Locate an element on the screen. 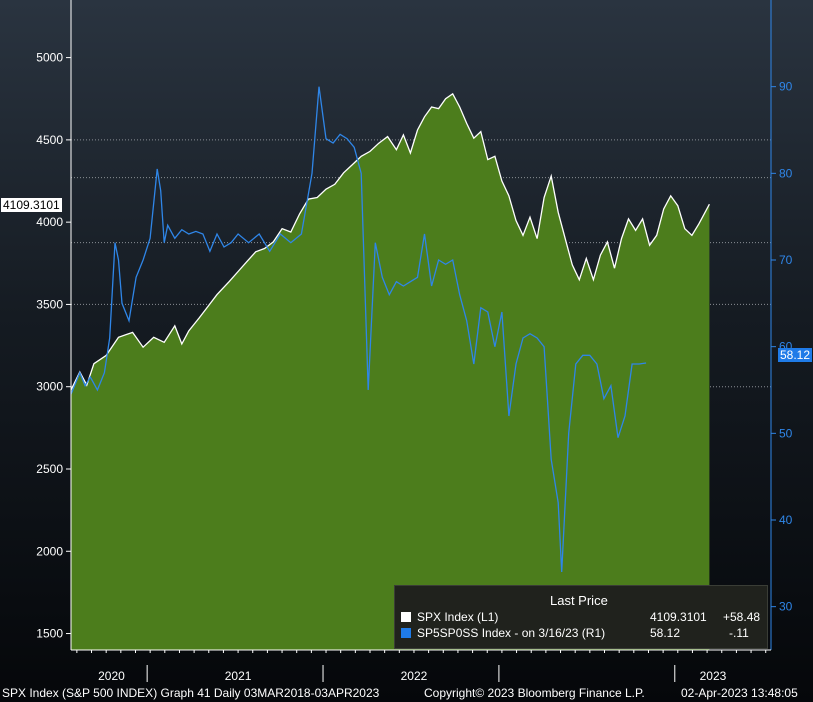 This screenshot has height=702, width=813. right-tick-label: 30 is located at coordinates (786, 607).